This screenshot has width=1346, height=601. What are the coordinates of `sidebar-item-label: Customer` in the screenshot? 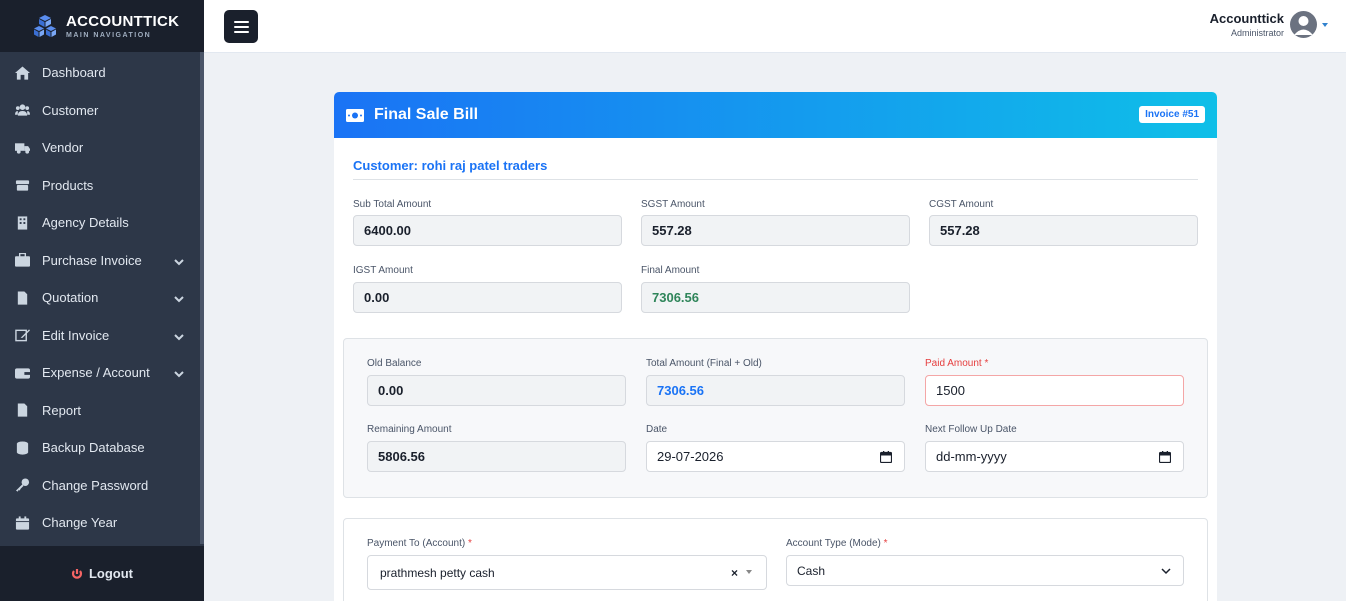 It's located at (70, 110).